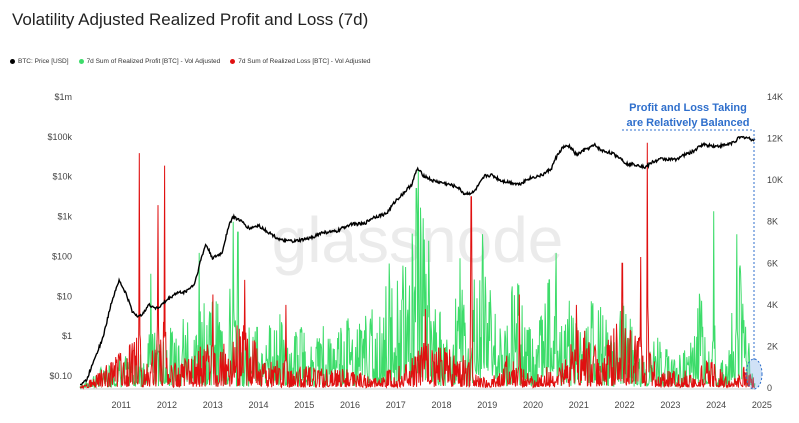  Describe the element at coordinates (60, 376) in the screenshot. I see `left-axis-tick: $0.10` at that location.